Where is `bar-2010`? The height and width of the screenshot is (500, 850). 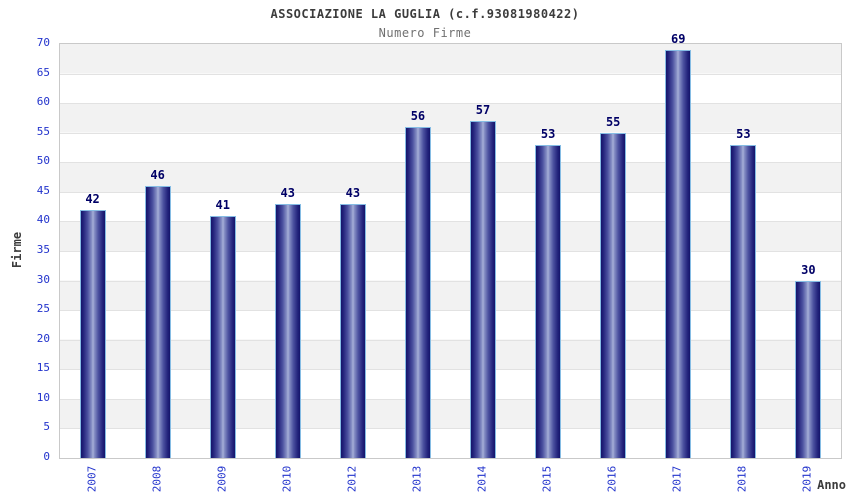 bar-2010 is located at coordinates (287, 330).